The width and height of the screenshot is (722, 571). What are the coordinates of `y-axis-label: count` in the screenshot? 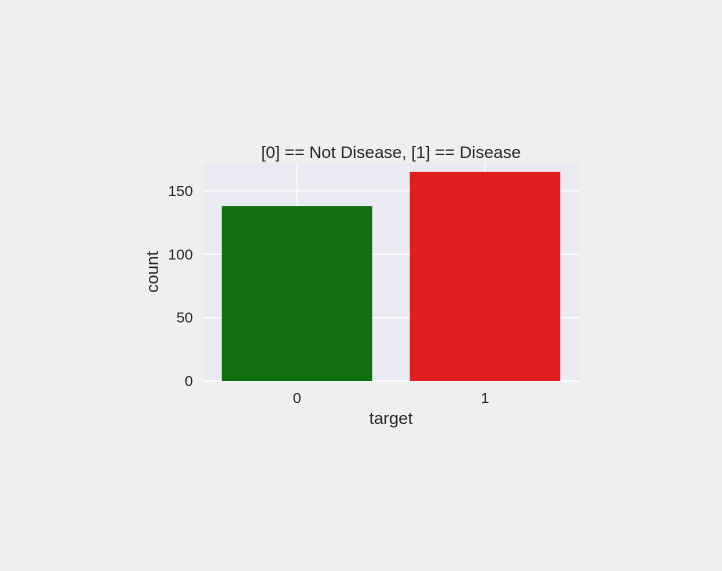 It's located at (152, 272).